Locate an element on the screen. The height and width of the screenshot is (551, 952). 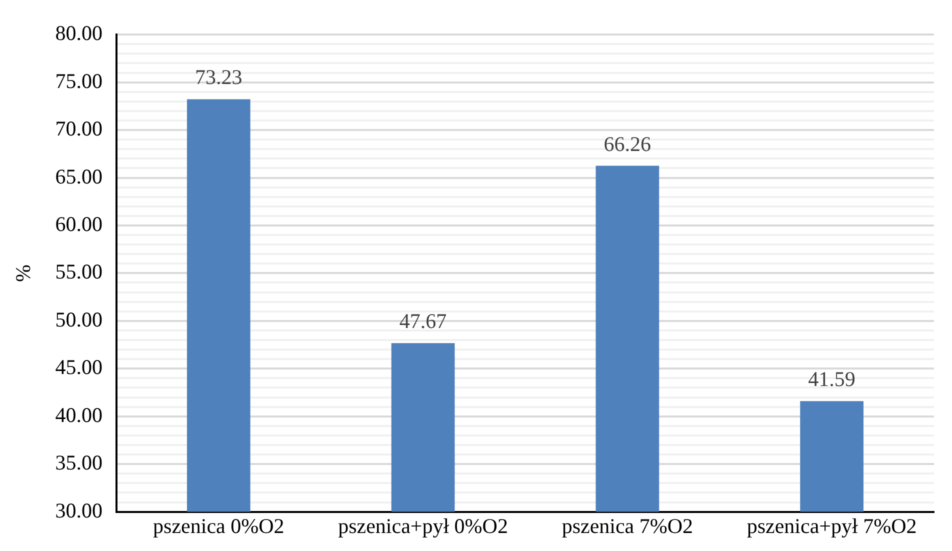
x-tick-label: pszenica 7%O2 is located at coordinates (628, 526).